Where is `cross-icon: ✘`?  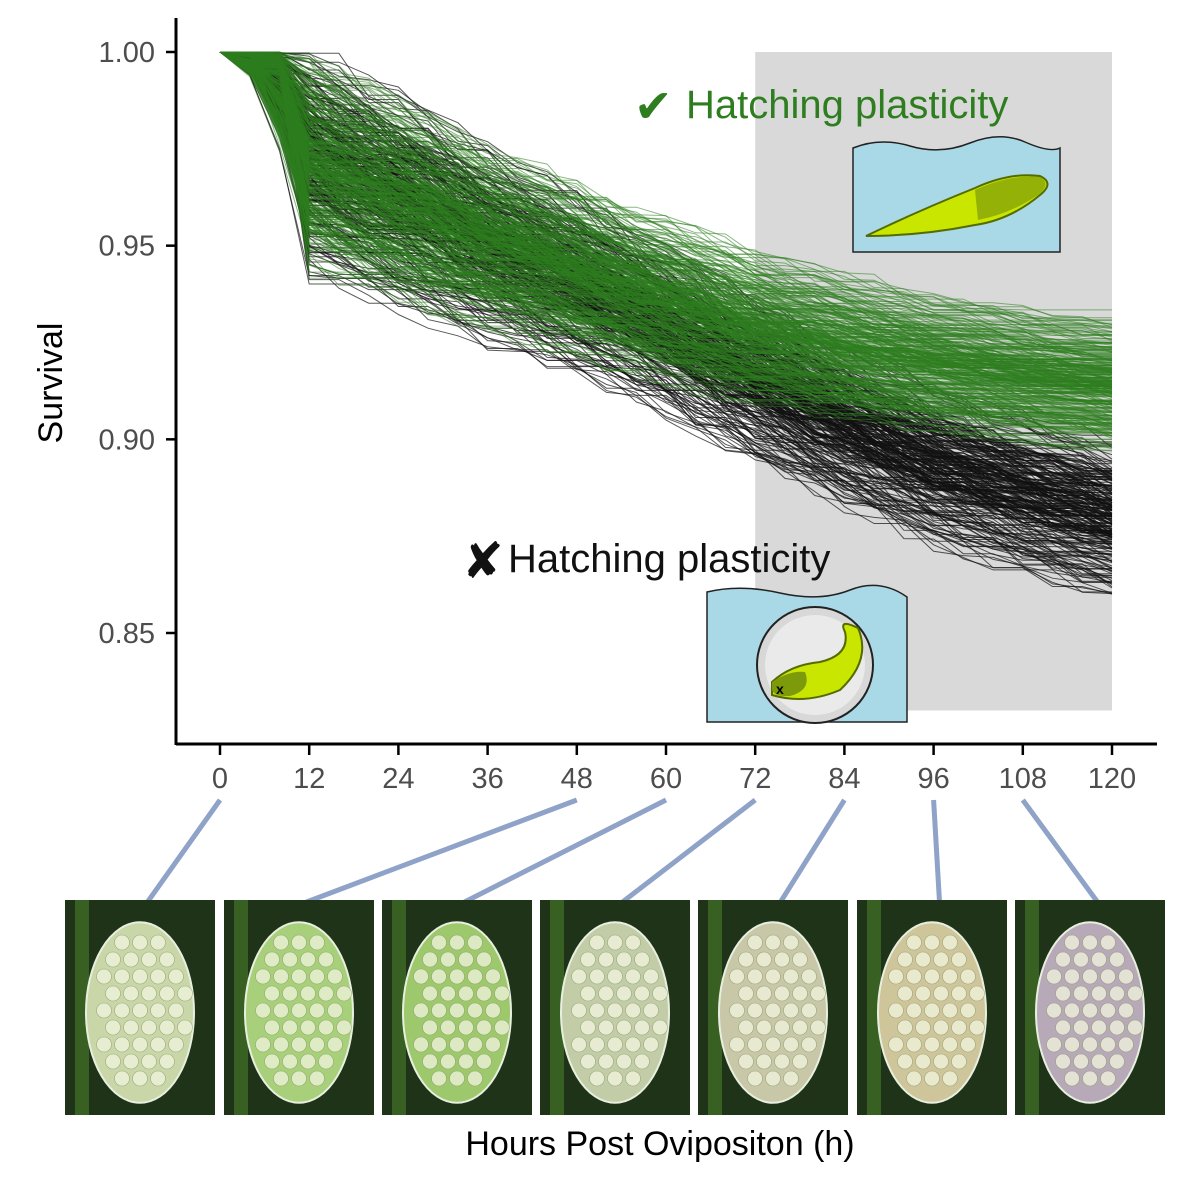
cross-icon: ✘ is located at coordinates (483, 561).